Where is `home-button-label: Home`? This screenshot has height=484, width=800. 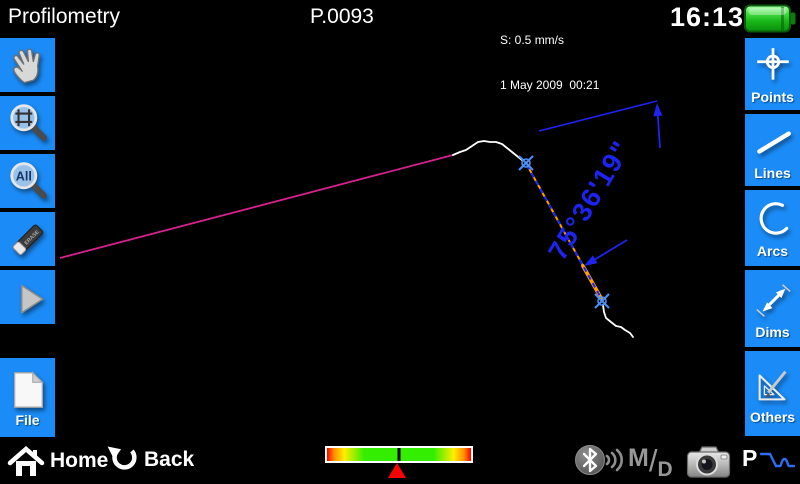 home-button-label: Home is located at coordinates (79, 460).